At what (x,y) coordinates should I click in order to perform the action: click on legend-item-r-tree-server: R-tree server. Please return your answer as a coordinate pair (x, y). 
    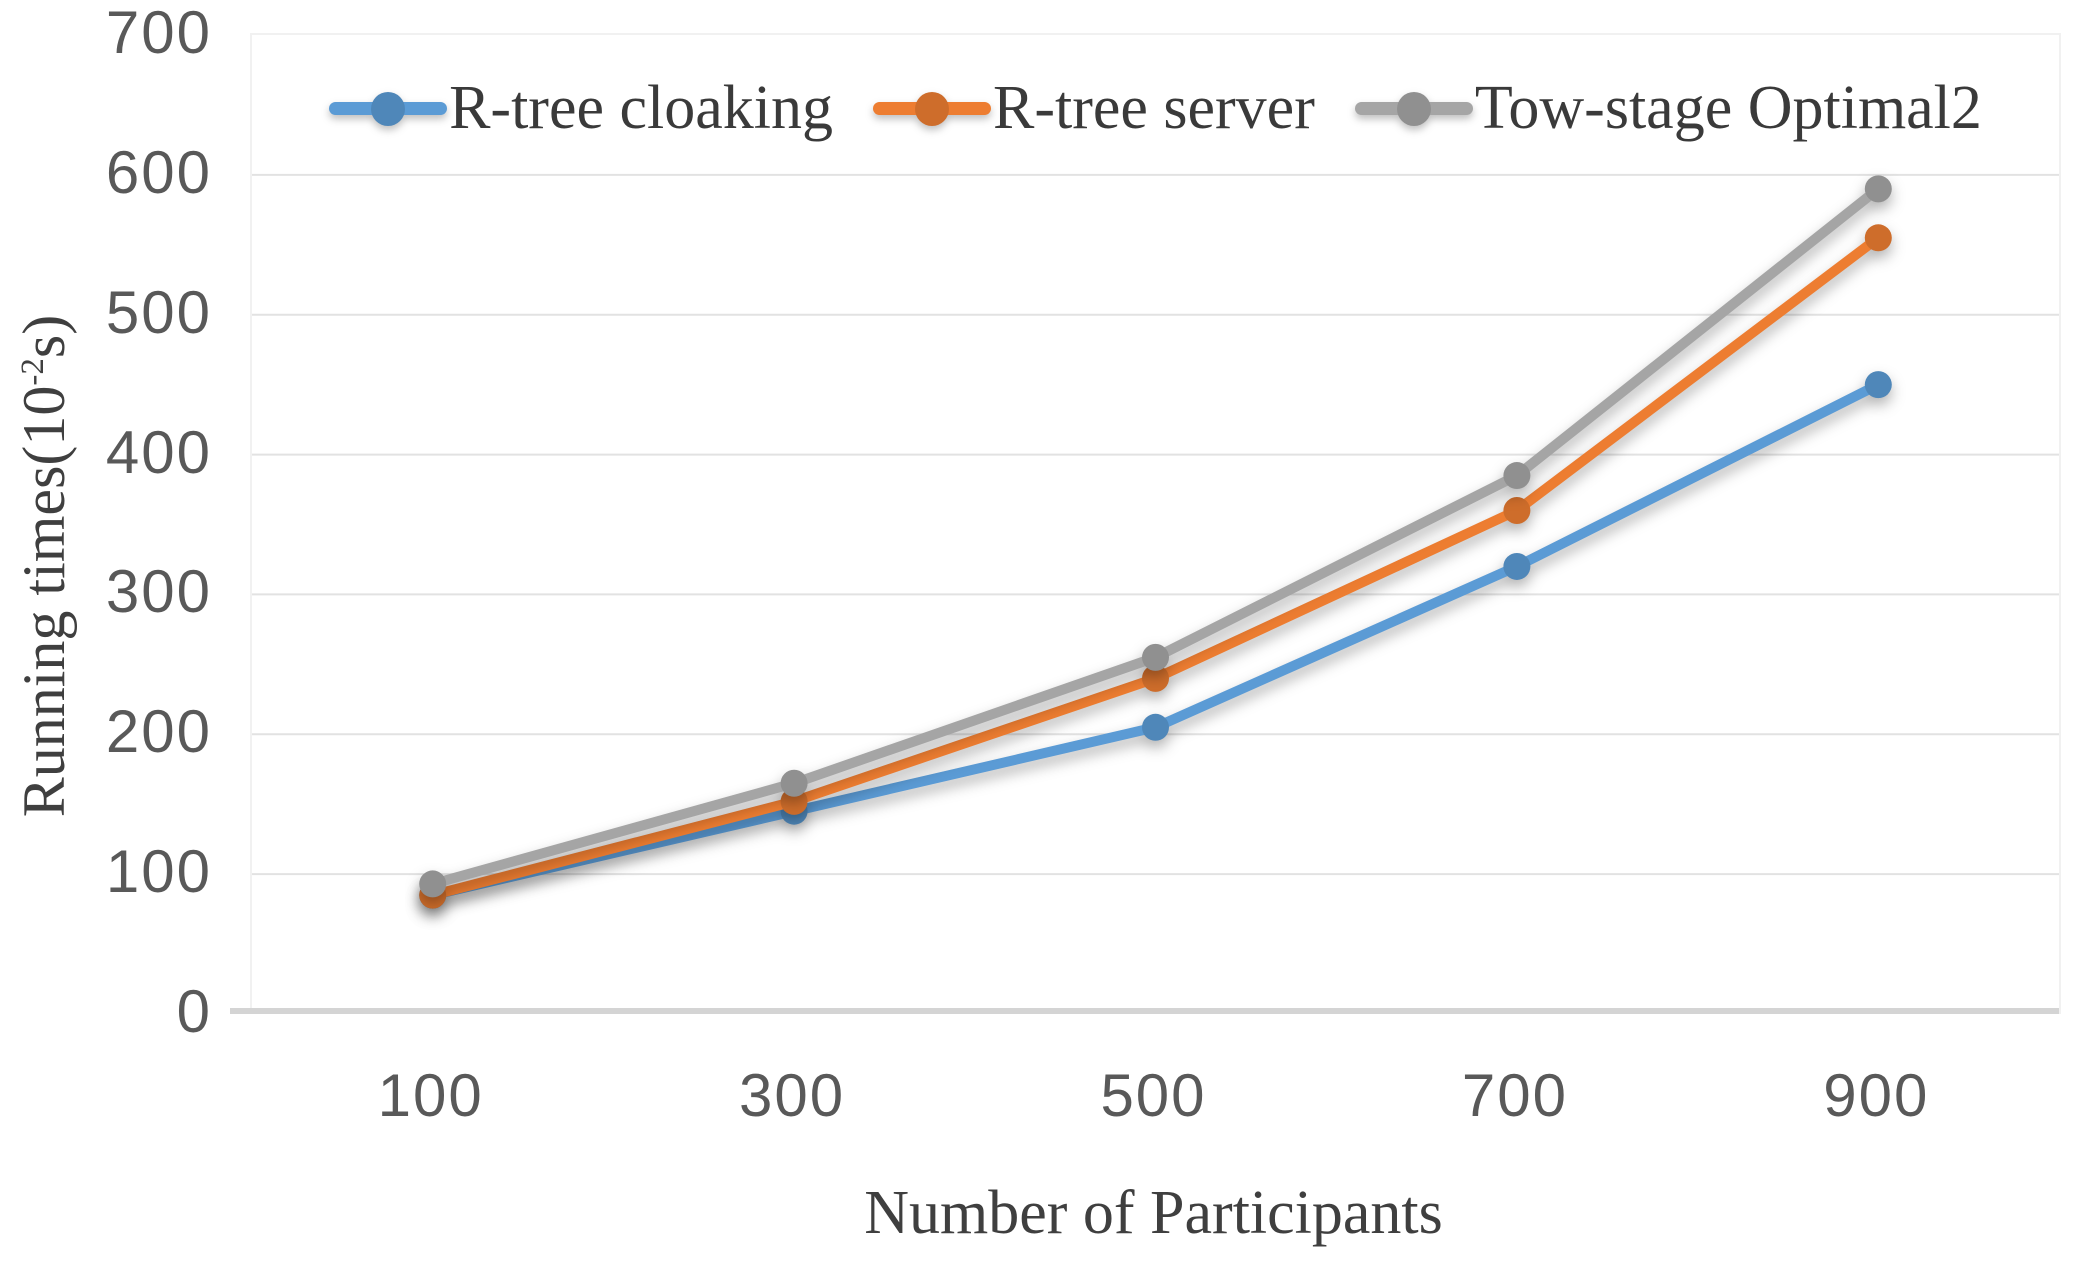
    Looking at the image, I should click on (1093, 108).